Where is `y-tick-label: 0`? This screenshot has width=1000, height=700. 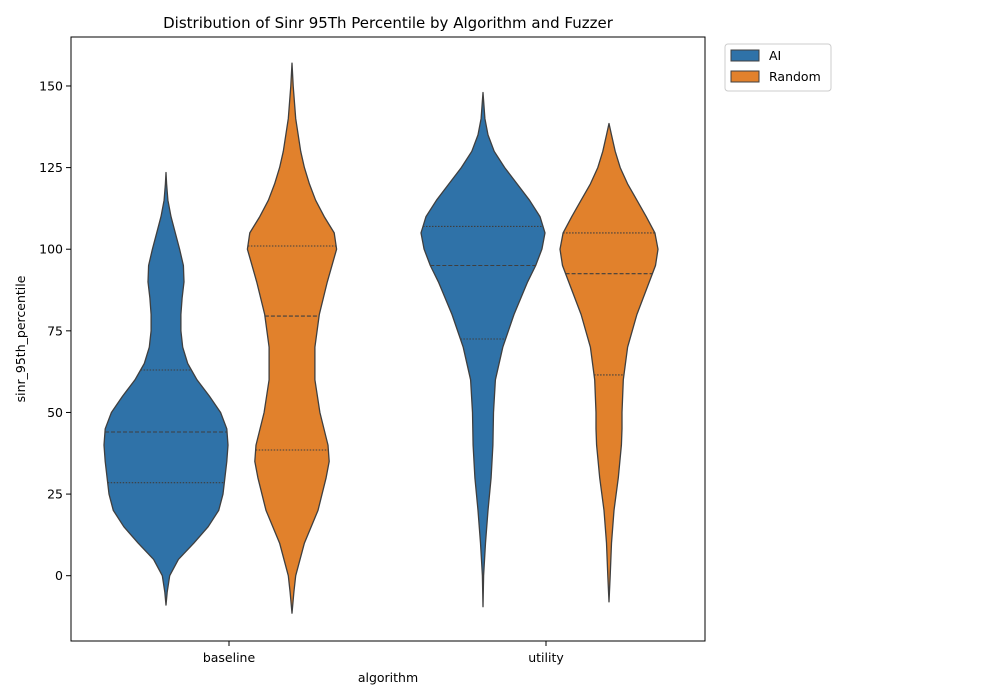 y-tick-label: 0 is located at coordinates (59, 575).